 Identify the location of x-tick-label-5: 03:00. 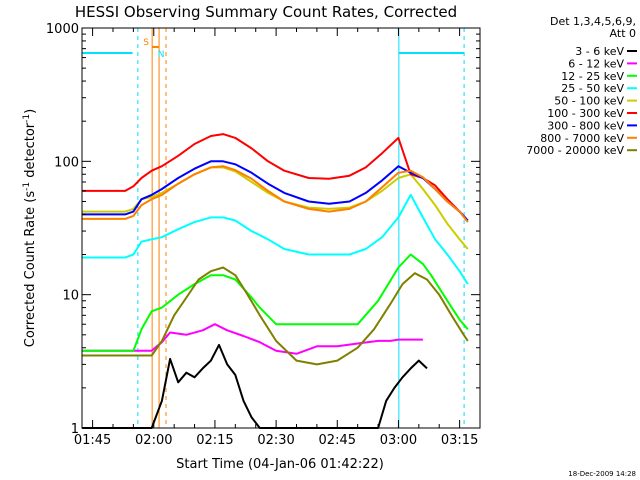
(398, 440).